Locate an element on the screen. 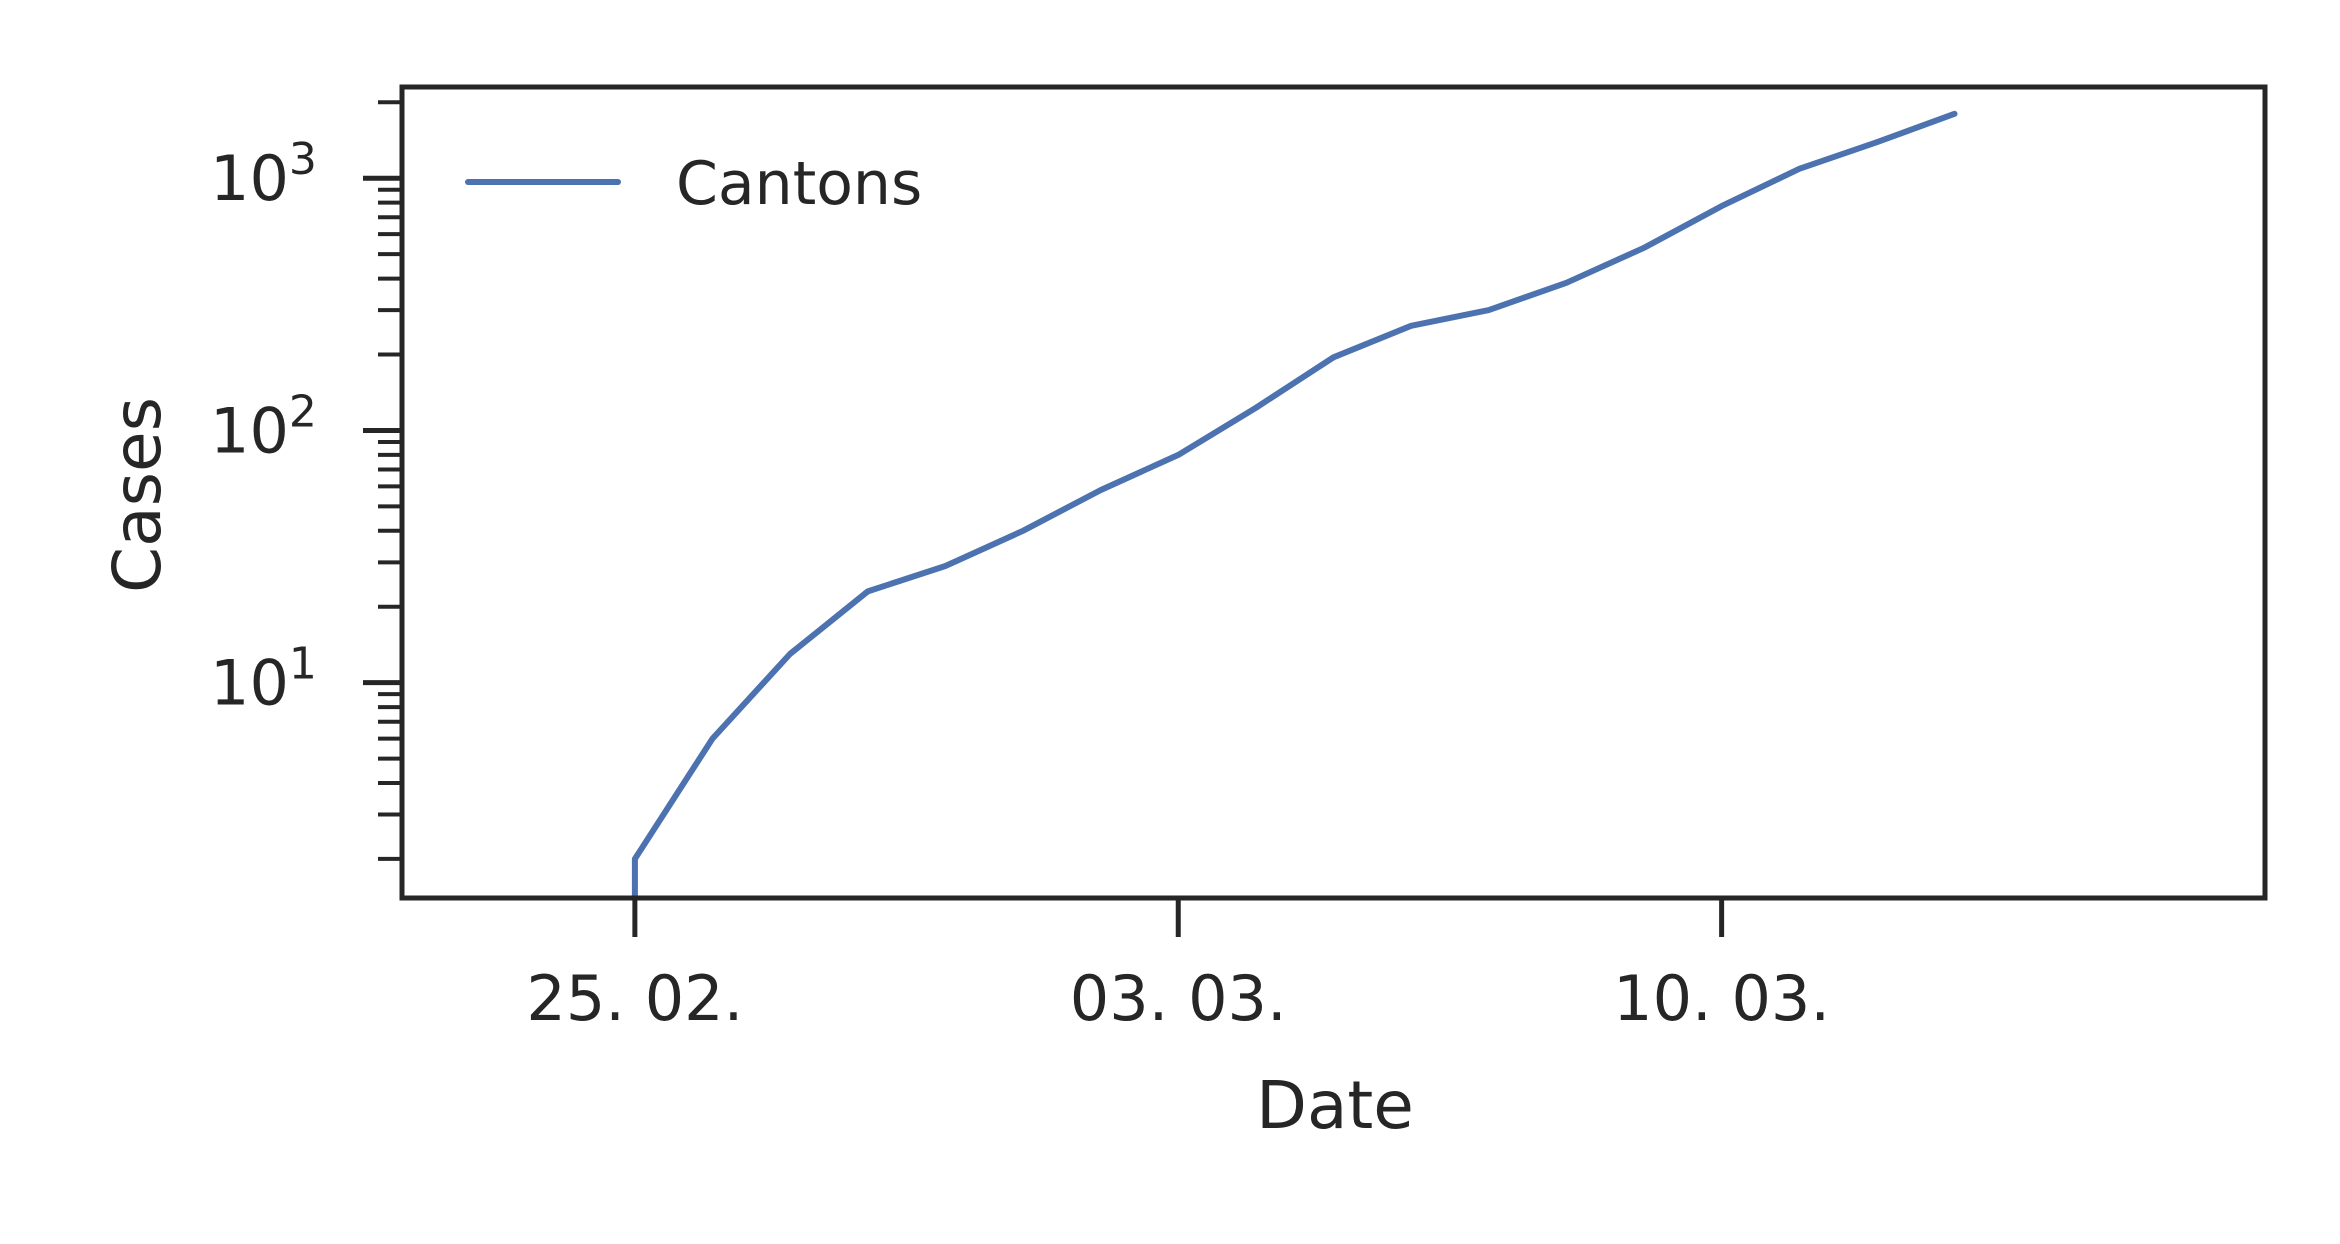 The width and height of the screenshot is (2340, 1244). y-tick-label: 101 is located at coordinates (263, 679).